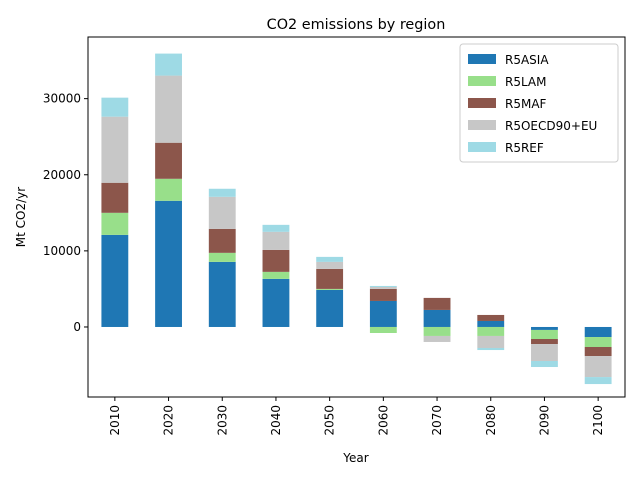  Describe the element at coordinates (276, 420) in the screenshot. I see `x-tick-label: 2040` at that location.